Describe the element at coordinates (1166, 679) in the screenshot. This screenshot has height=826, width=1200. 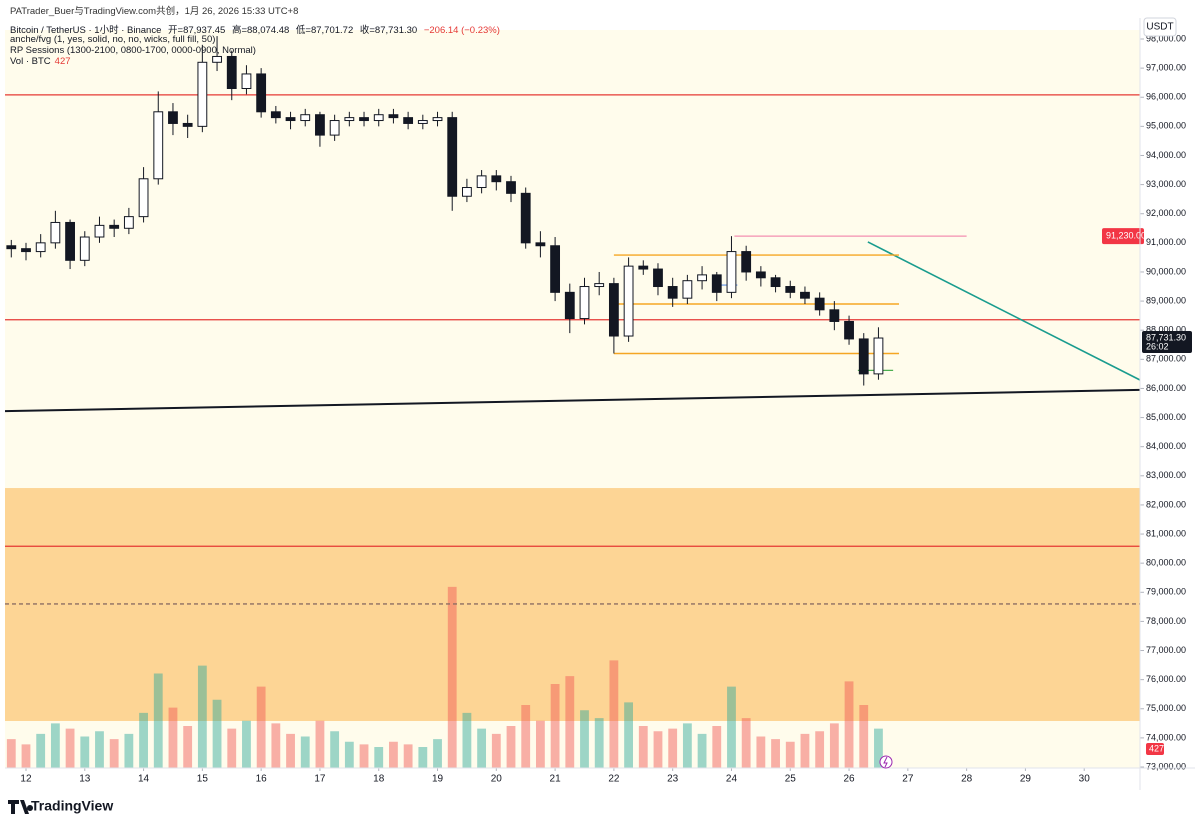
I see `y-tick-label: 76,000.00` at that location.